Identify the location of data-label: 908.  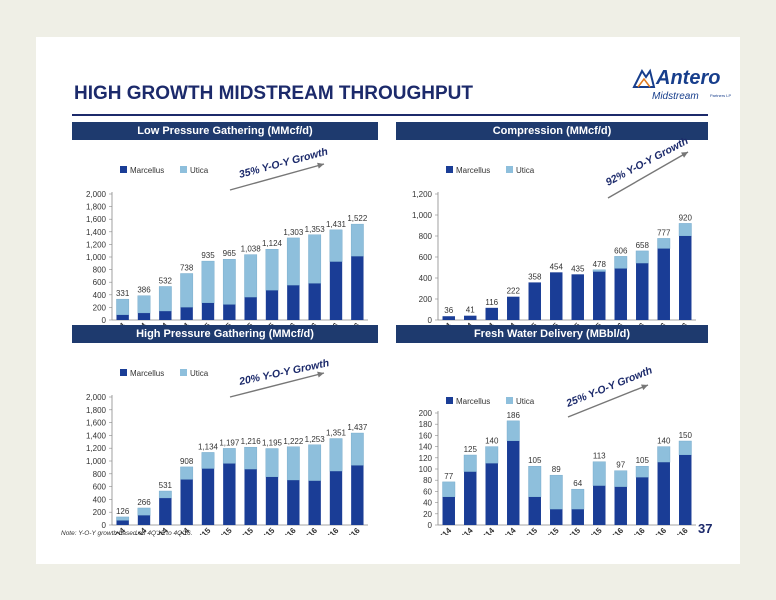
(187, 461).